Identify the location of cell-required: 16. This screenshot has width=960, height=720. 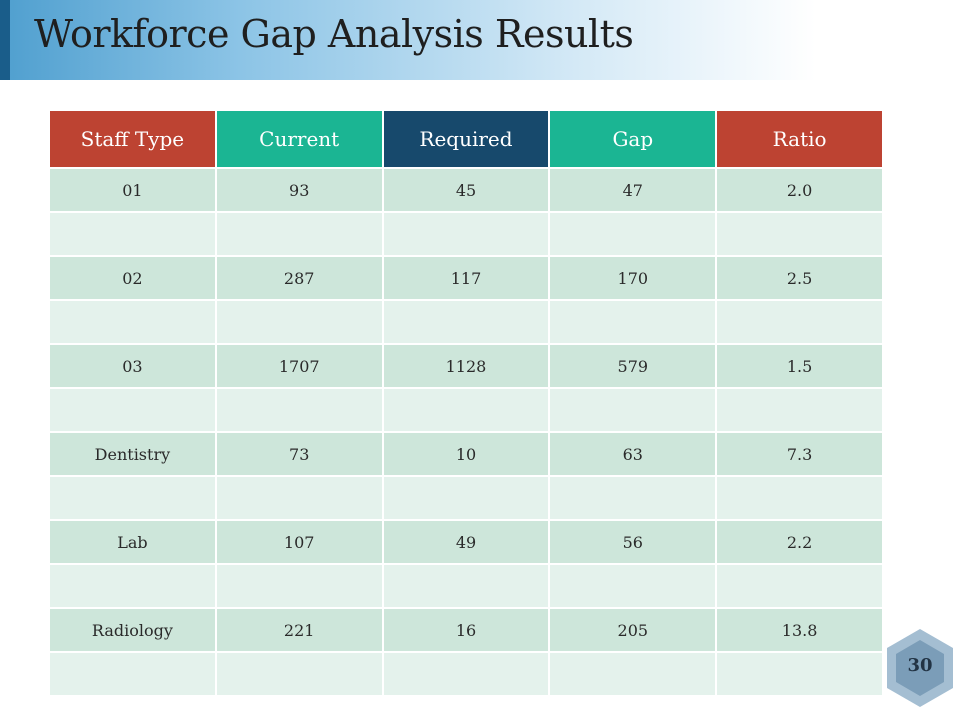
(466, 630).